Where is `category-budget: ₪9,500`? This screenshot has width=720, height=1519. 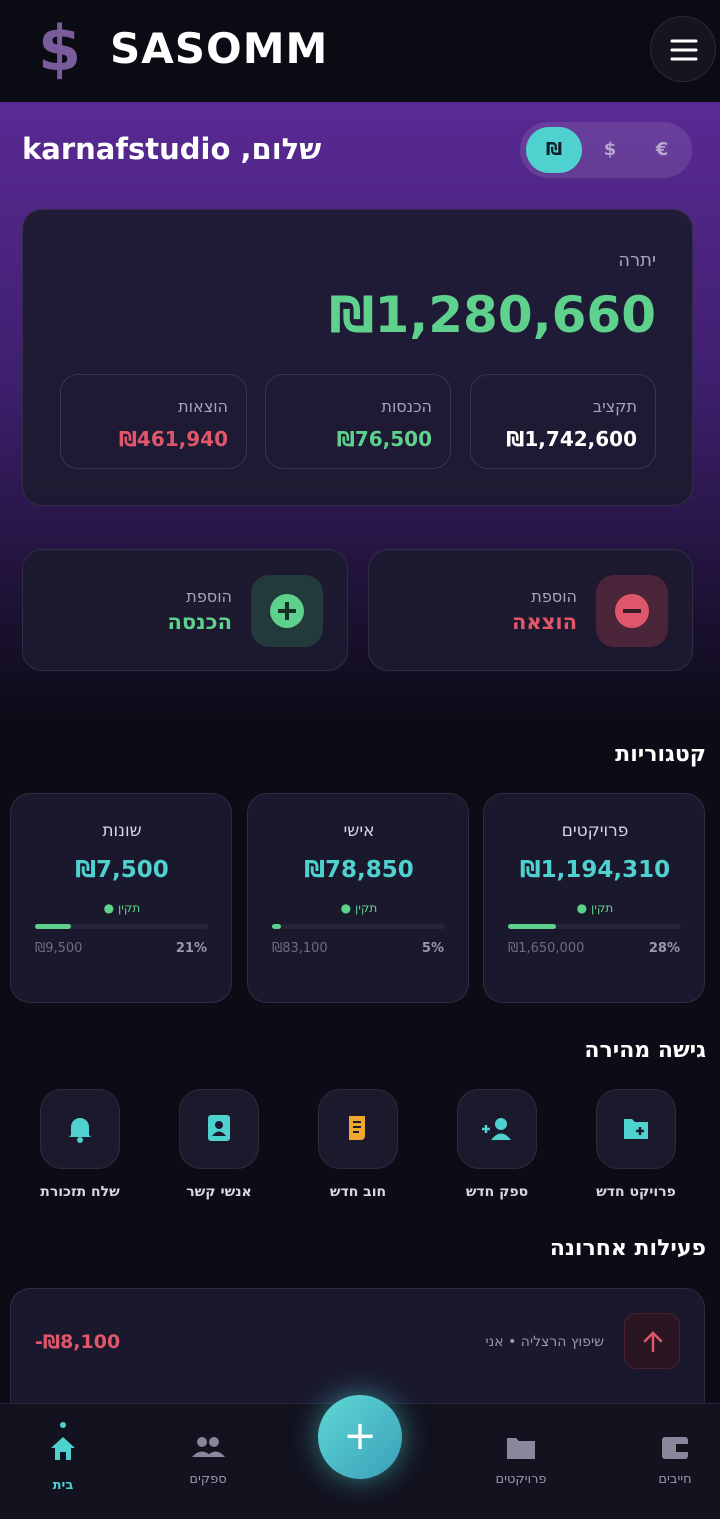
category-budget: ₪9,500 is located at coordinates (59, 948).